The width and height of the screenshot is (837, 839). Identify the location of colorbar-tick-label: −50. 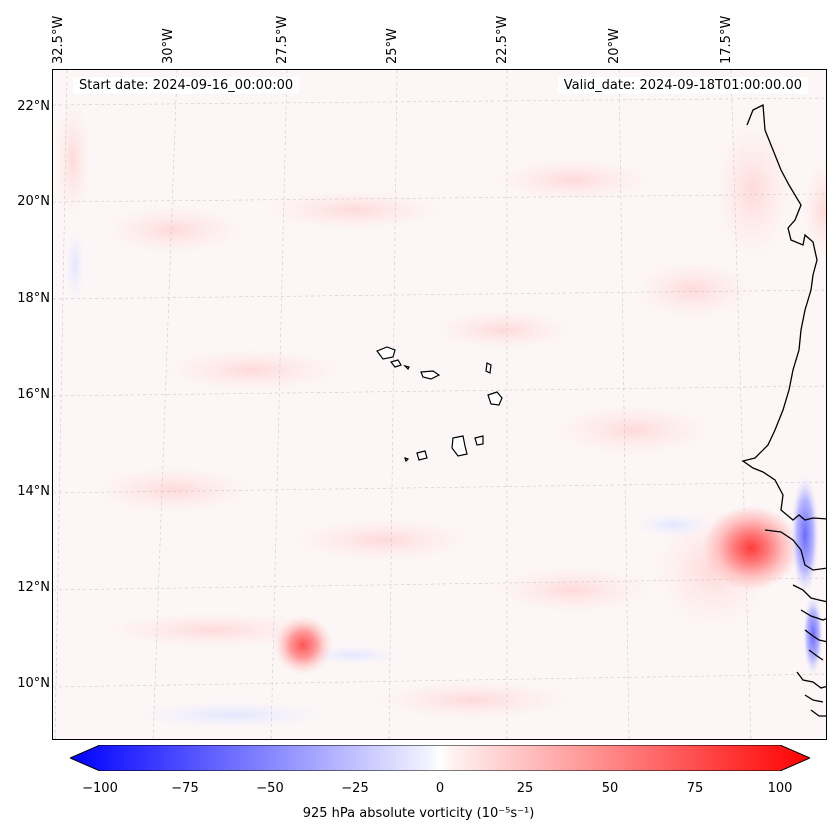
(270, 788).